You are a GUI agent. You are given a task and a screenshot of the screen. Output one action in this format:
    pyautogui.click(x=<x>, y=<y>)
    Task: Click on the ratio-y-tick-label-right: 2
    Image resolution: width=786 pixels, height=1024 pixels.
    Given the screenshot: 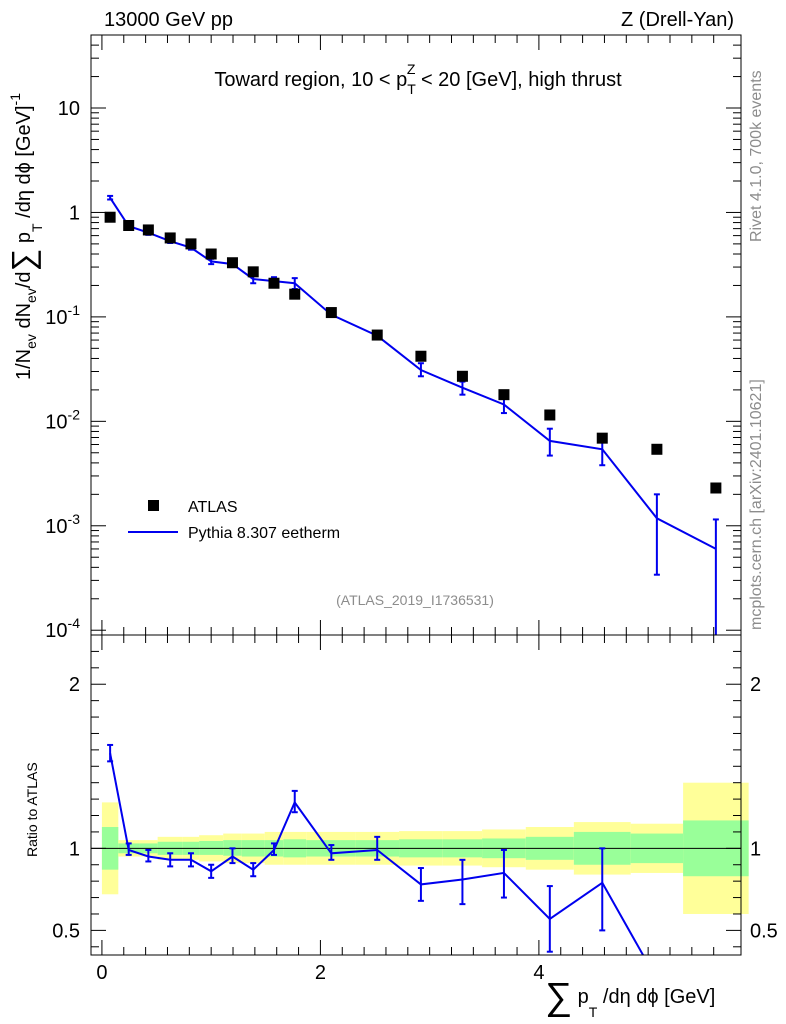 What is the action you would take?
    pyautogui.click(x=755, y=685)
    